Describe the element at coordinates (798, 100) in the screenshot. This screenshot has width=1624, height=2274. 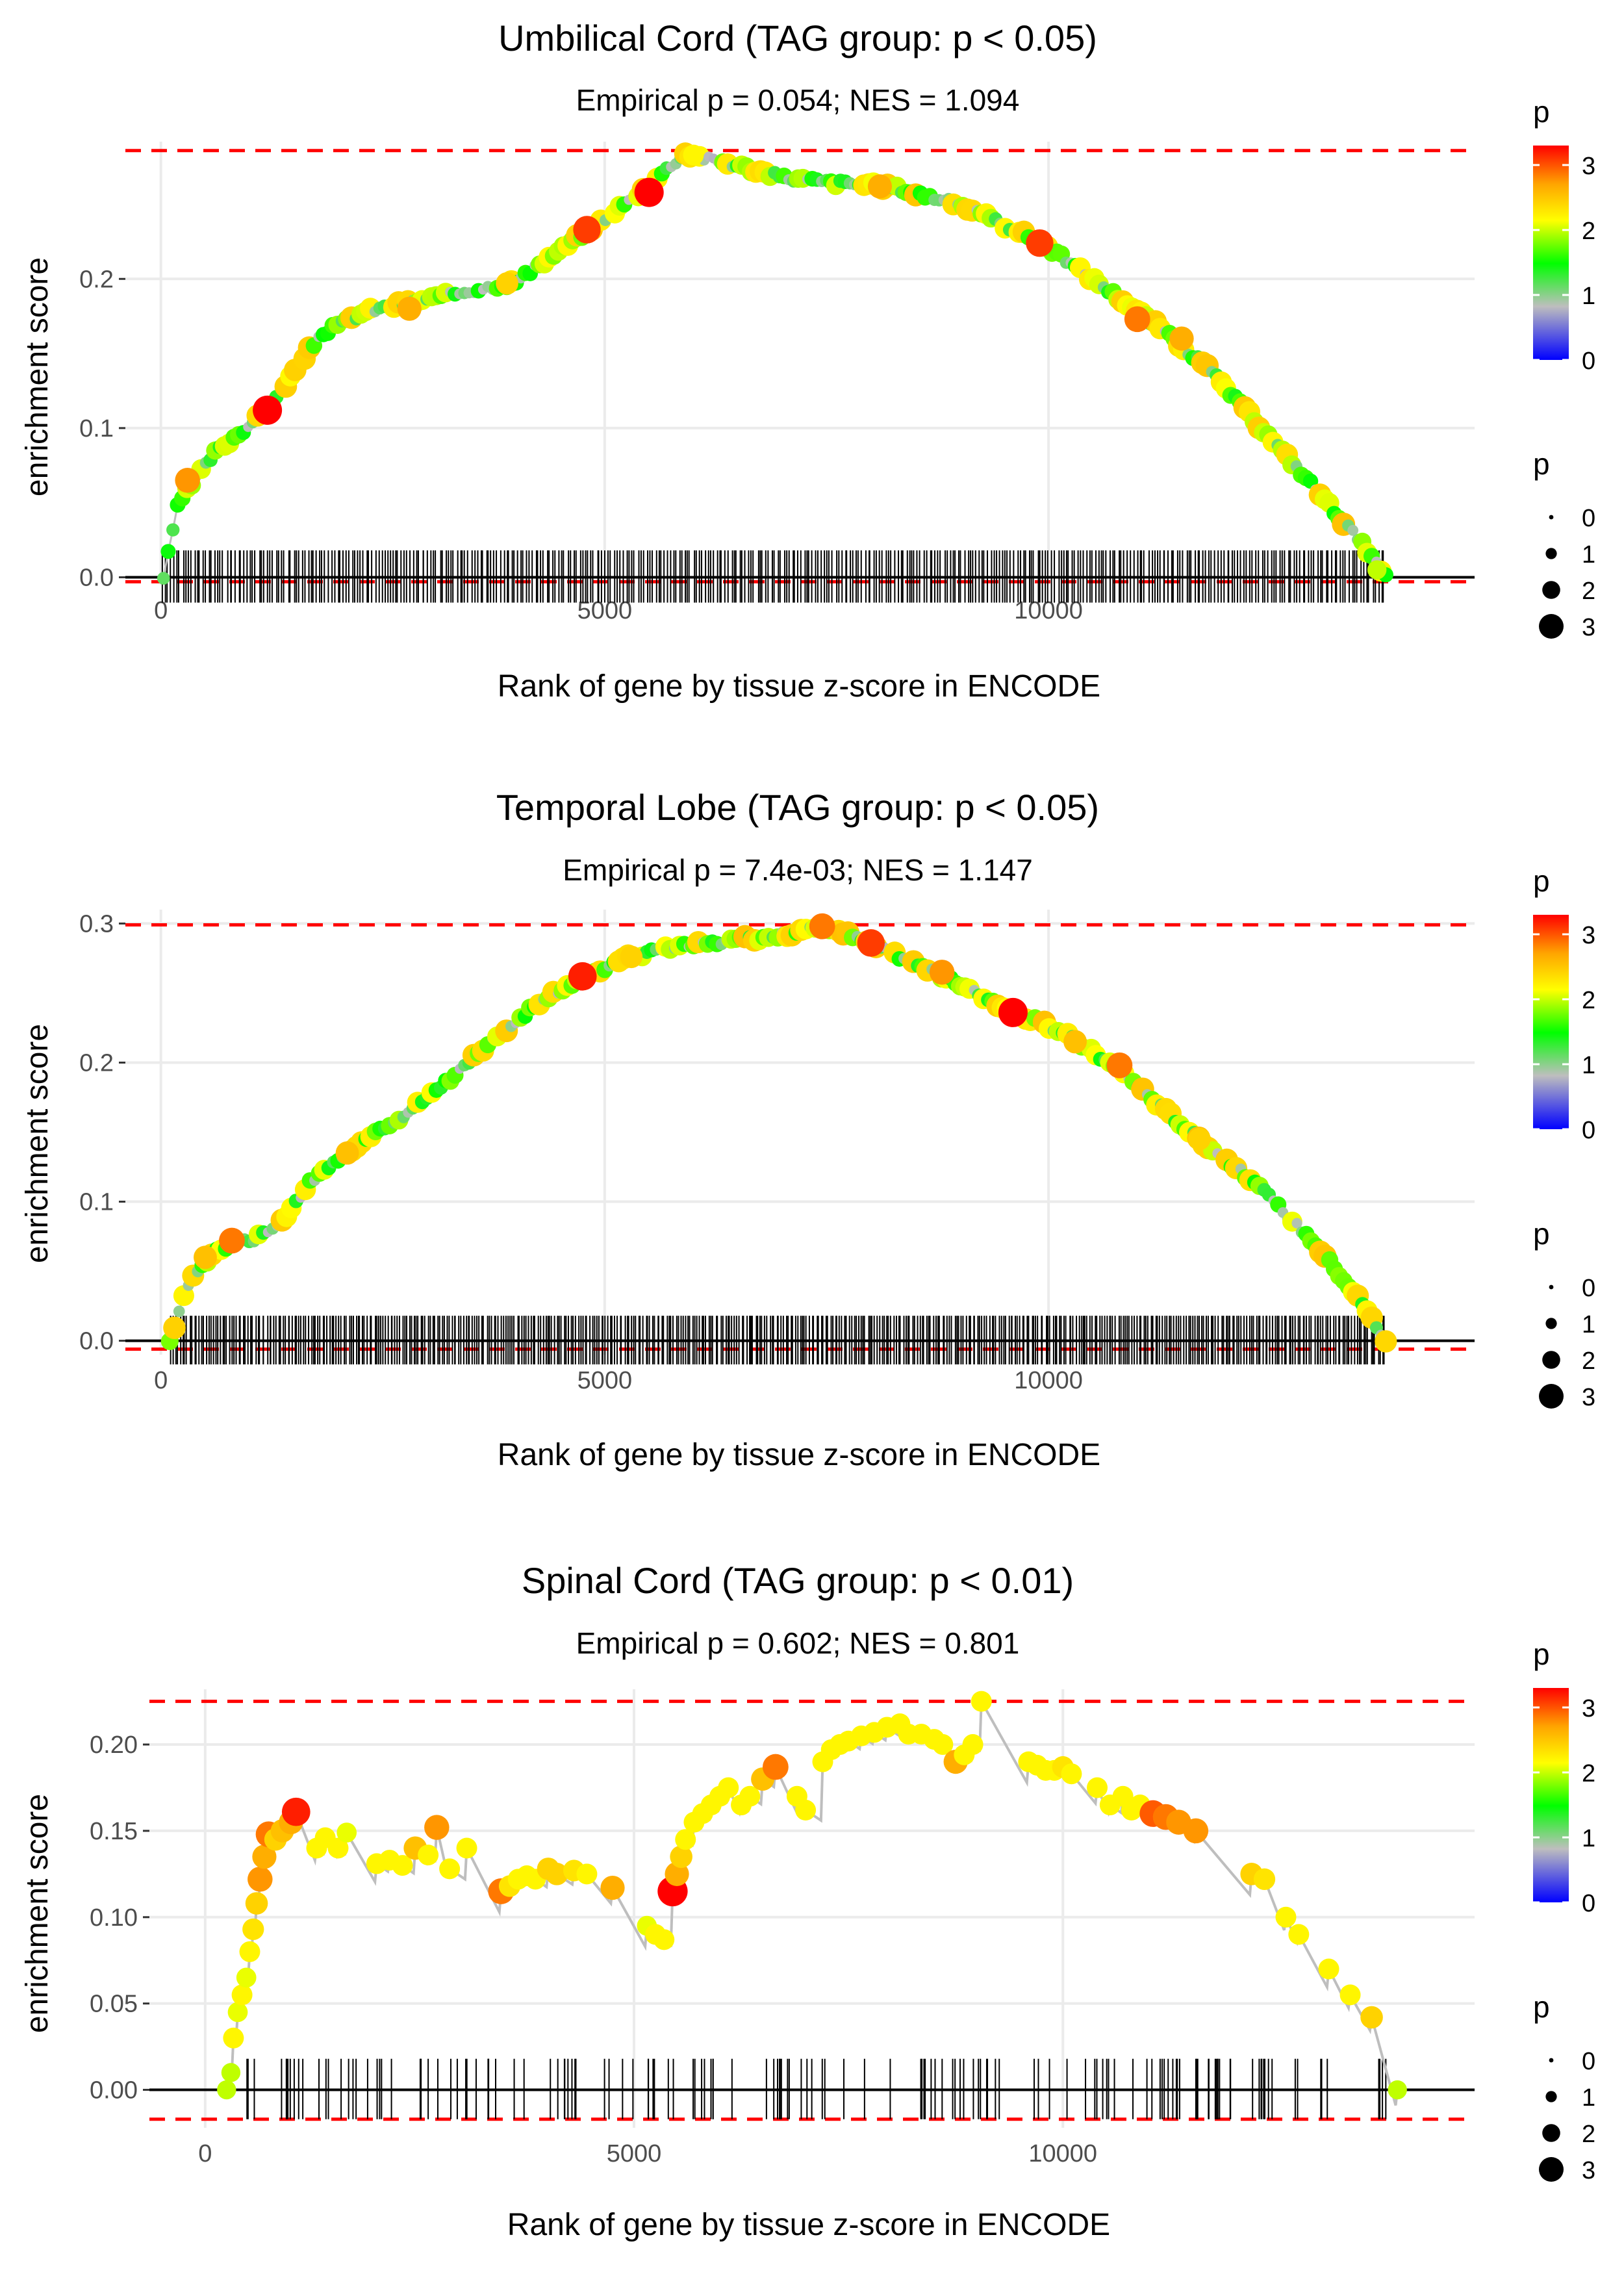
I see `chart-subtitle: Empirical p = 0.054; NES = 1.094` at that location.